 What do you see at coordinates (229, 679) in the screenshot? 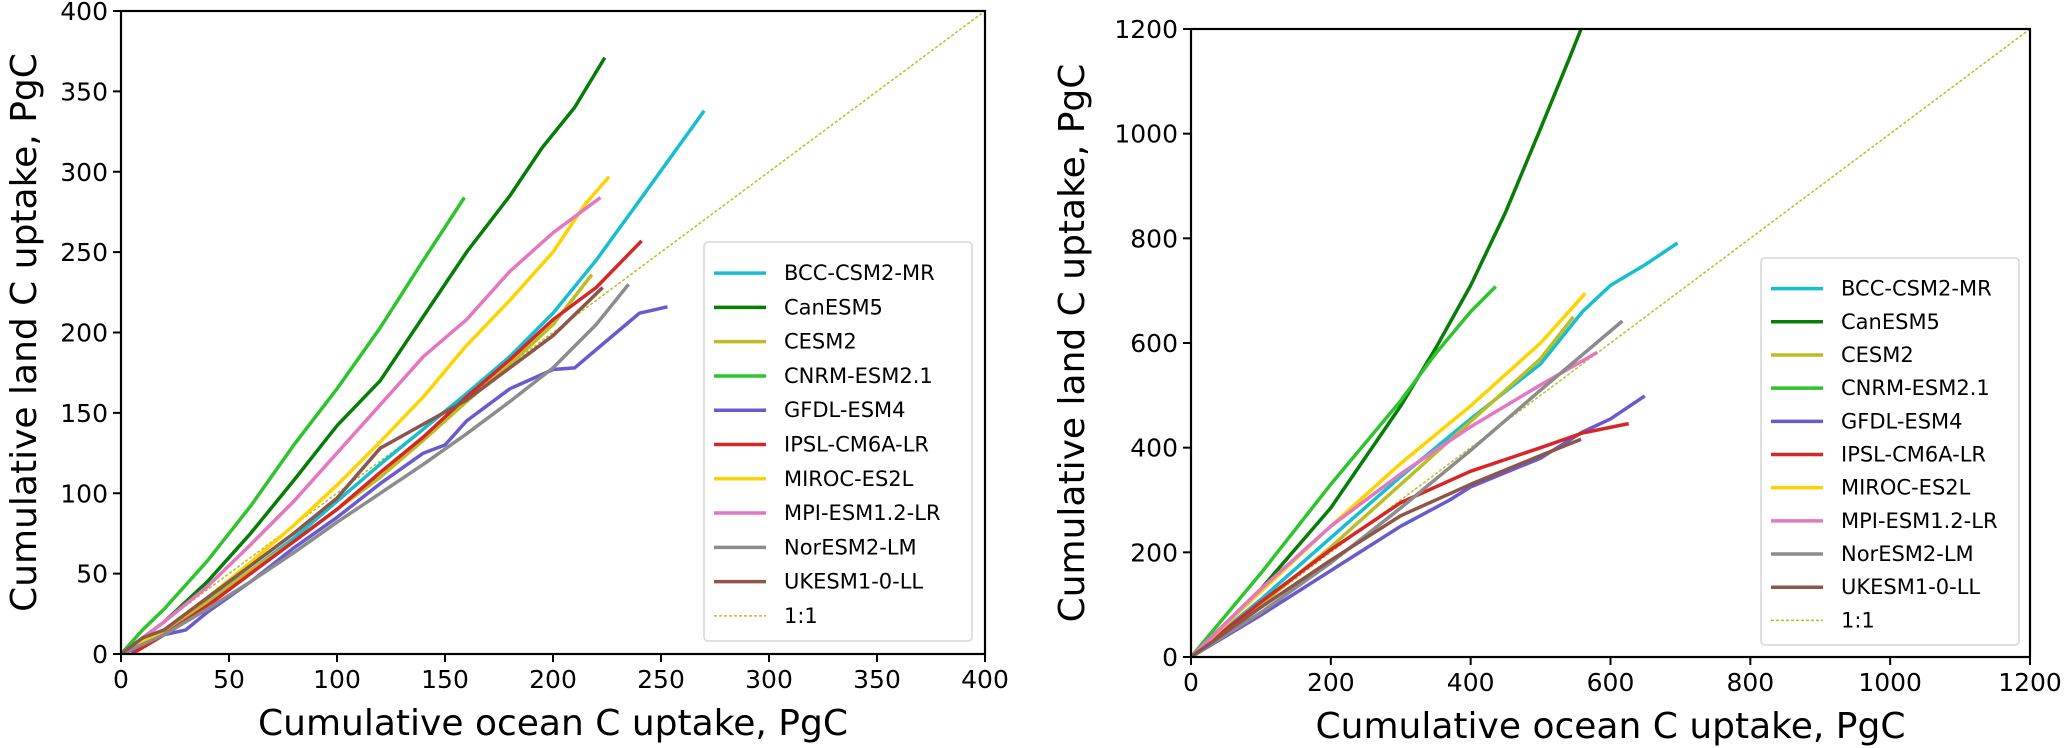
I see `x-tick-label: 50` at bounding box center [229, 679].